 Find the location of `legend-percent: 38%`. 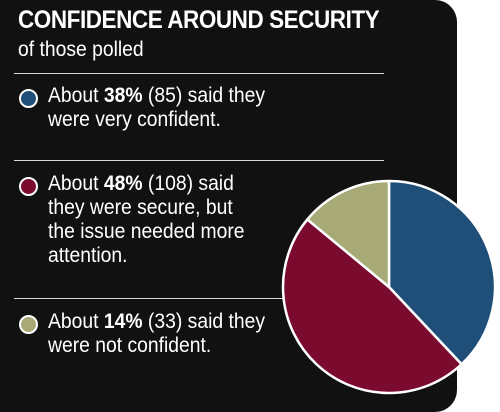

legend-percent: 38% is located at coordinates (123, 95).